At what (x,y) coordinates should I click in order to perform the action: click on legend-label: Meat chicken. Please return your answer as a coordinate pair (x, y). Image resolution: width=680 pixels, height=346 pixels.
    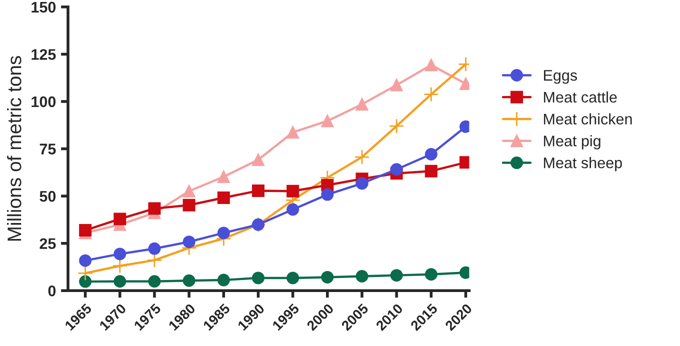
    Looking at the image, I should click on (588, 119).